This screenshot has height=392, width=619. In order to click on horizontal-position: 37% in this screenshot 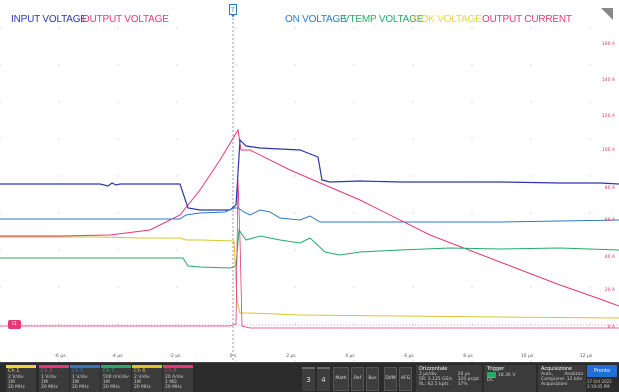, I will do `click(462, 384)`.